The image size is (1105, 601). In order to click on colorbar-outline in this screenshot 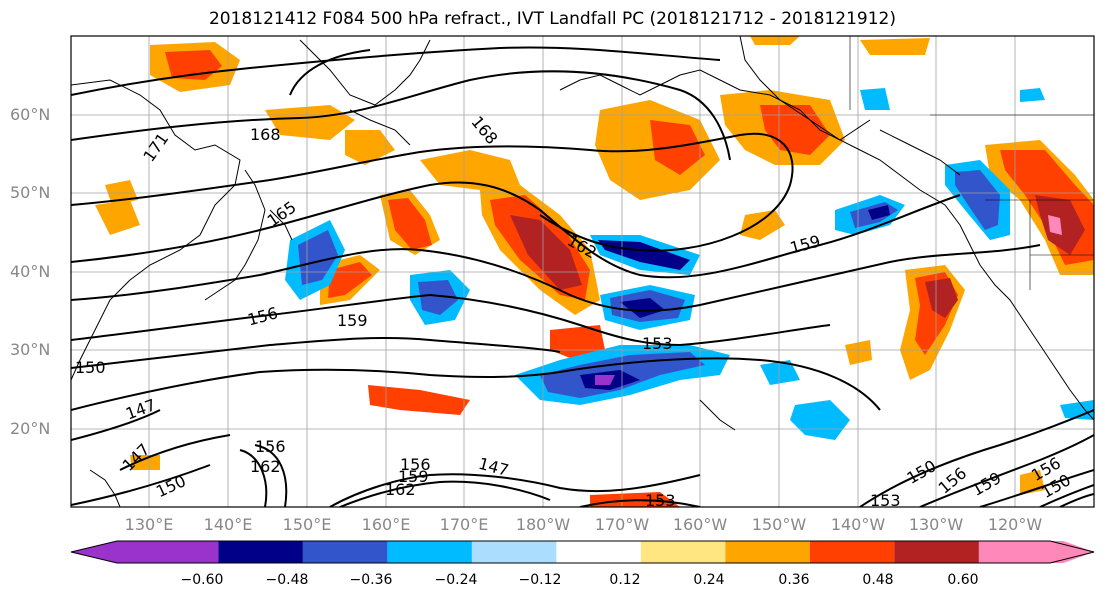, I will do `click(582, 552)`.